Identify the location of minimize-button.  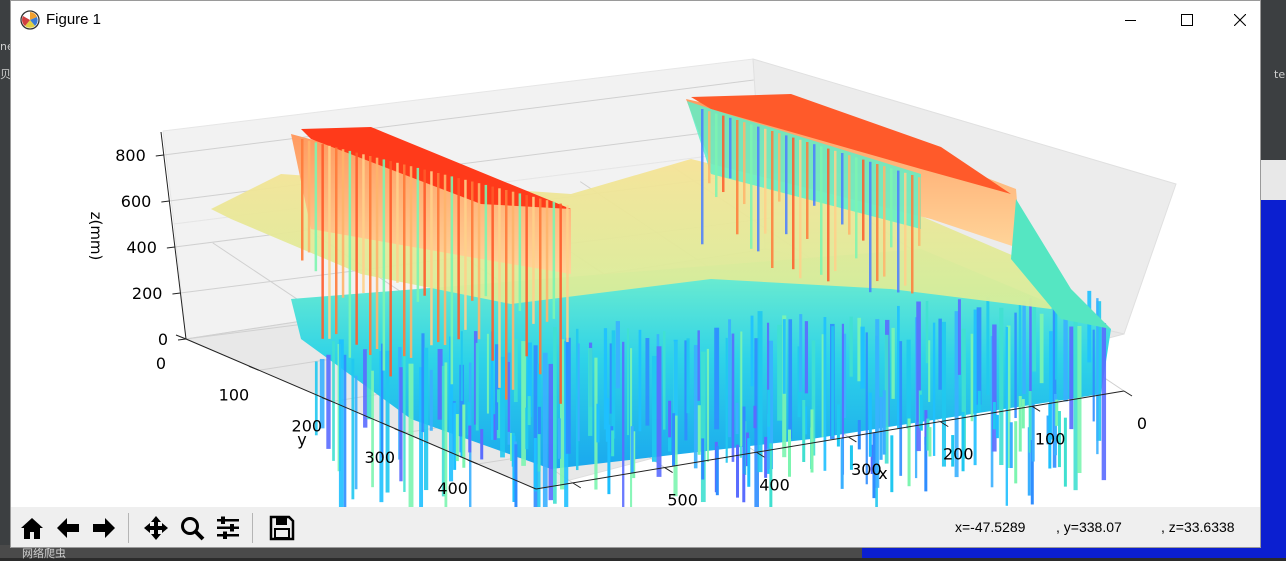
(1131, 20).